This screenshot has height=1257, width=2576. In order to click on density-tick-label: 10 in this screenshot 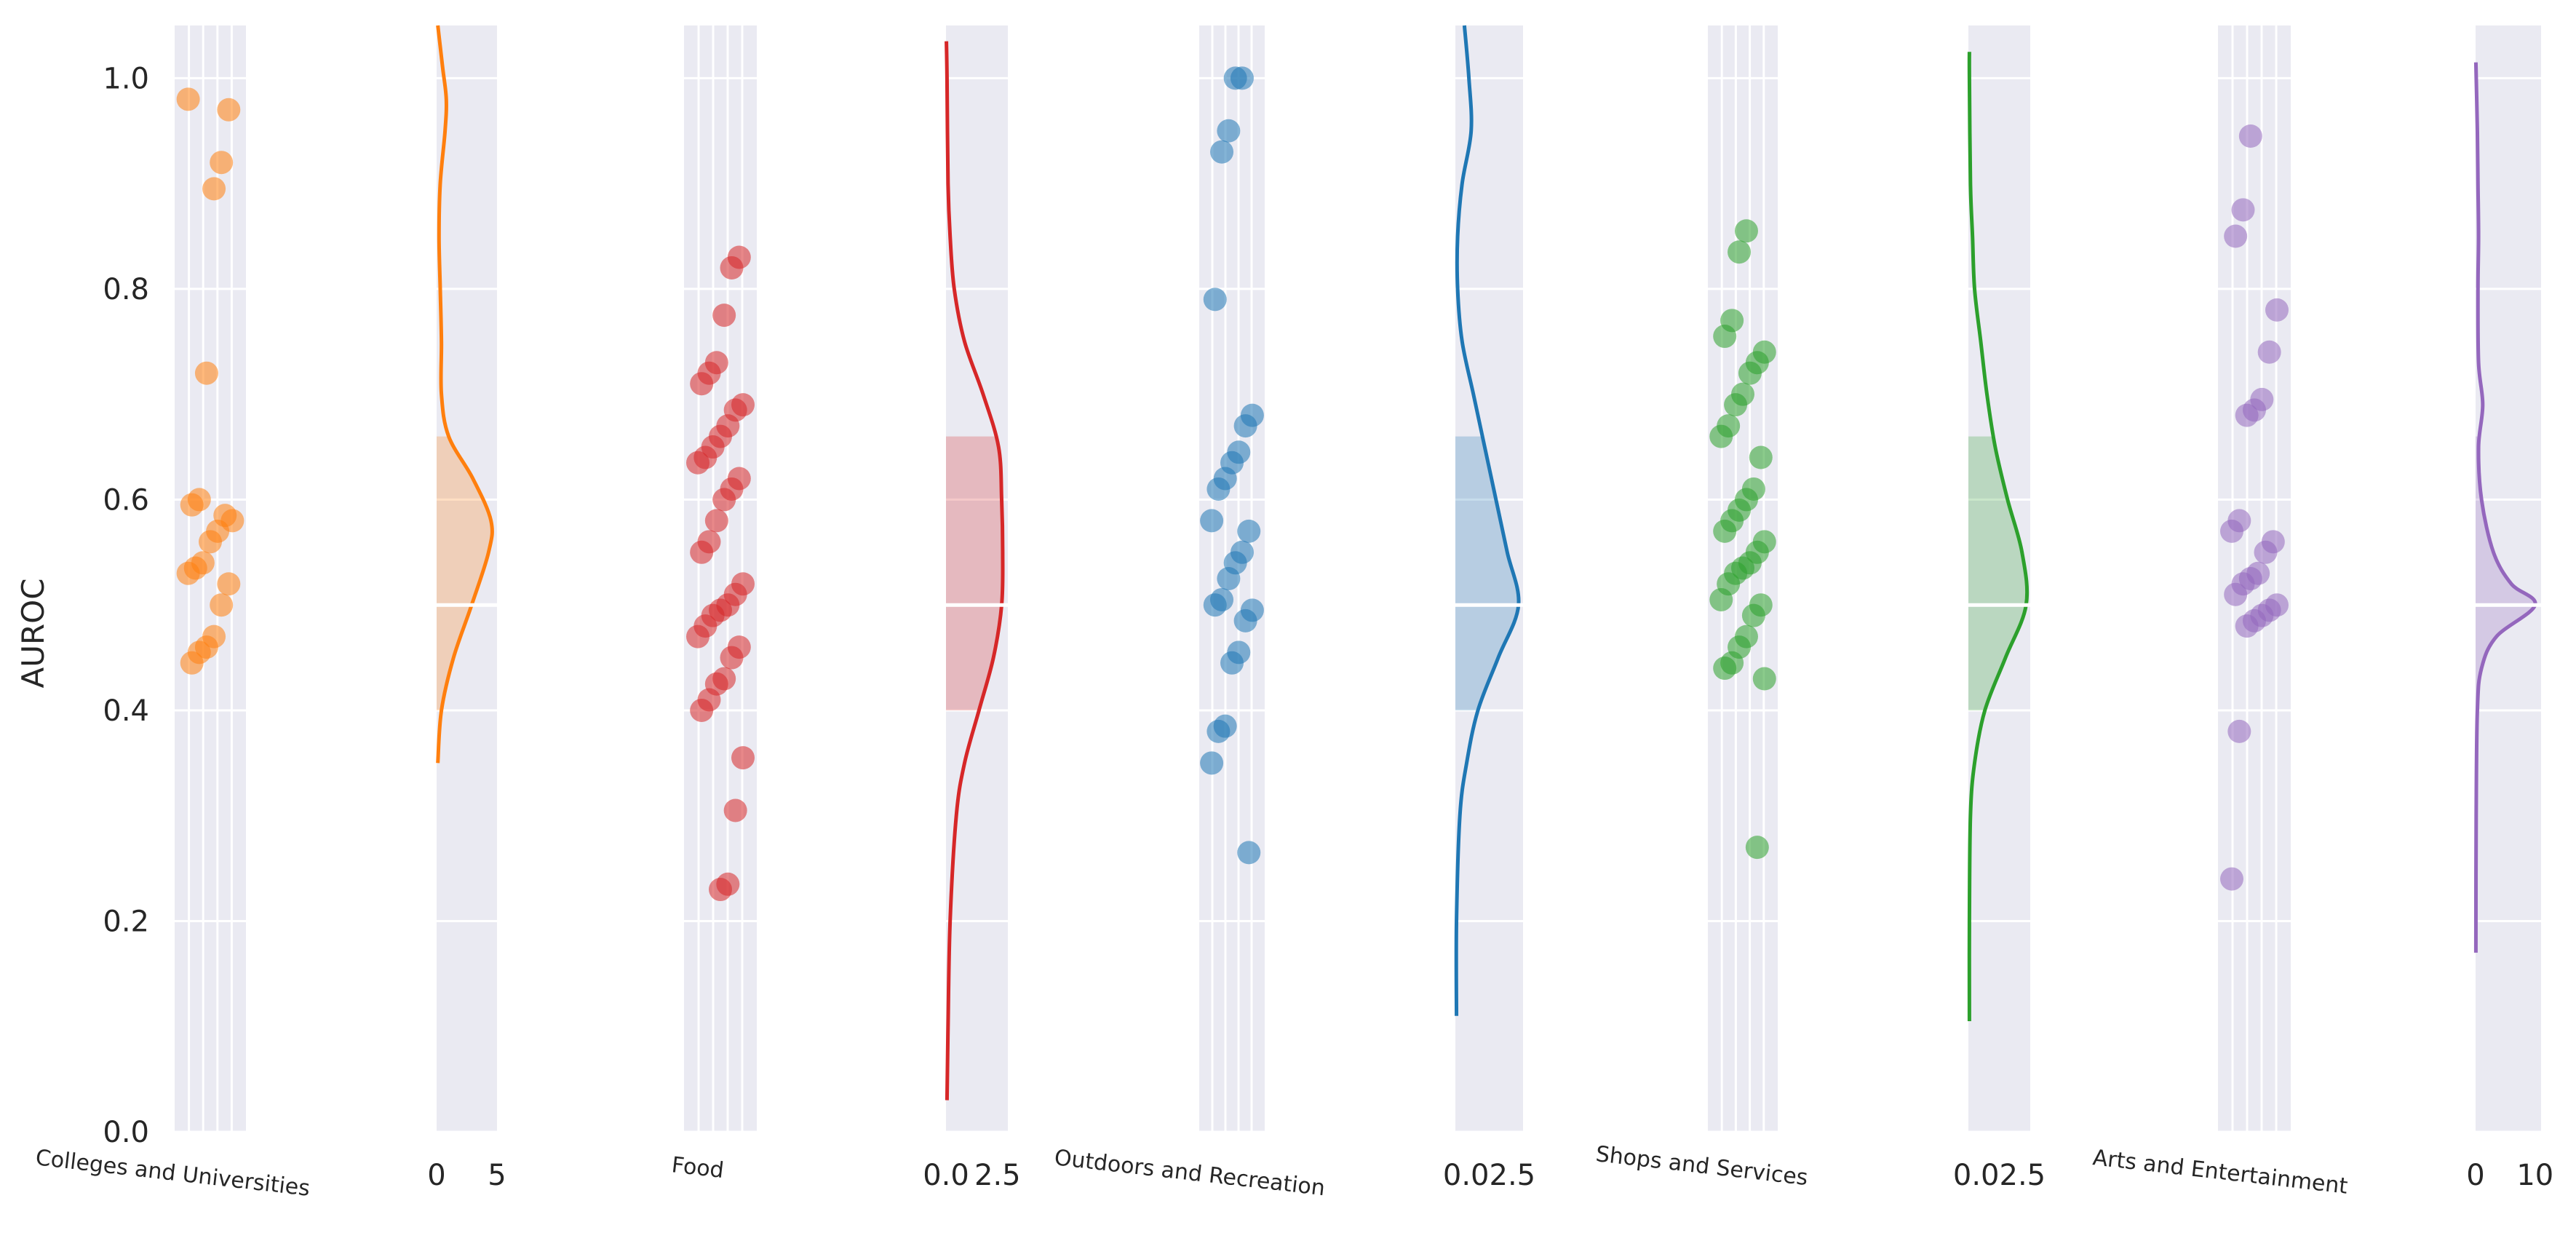, I will do `click(2534, 1175)`.